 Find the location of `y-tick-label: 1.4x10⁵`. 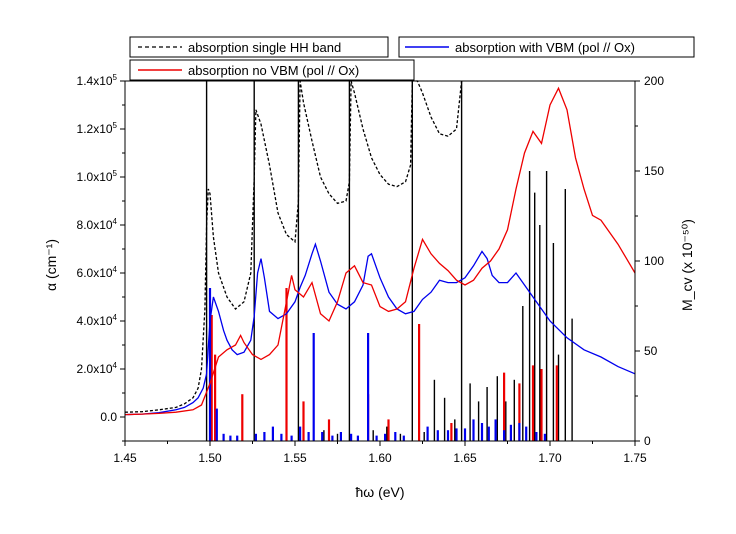

y-tick-label: 1.4x10⁵ is located at coordinates (97, 80).